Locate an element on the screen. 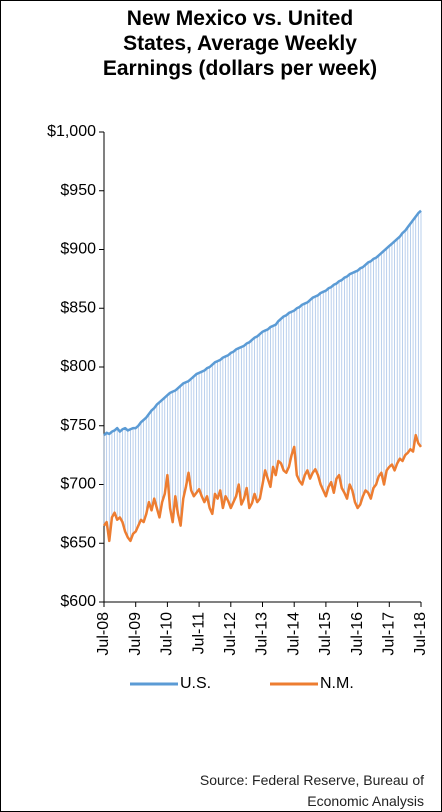  x-tick-label: Jul-09 is located at coordinates (135, 634).